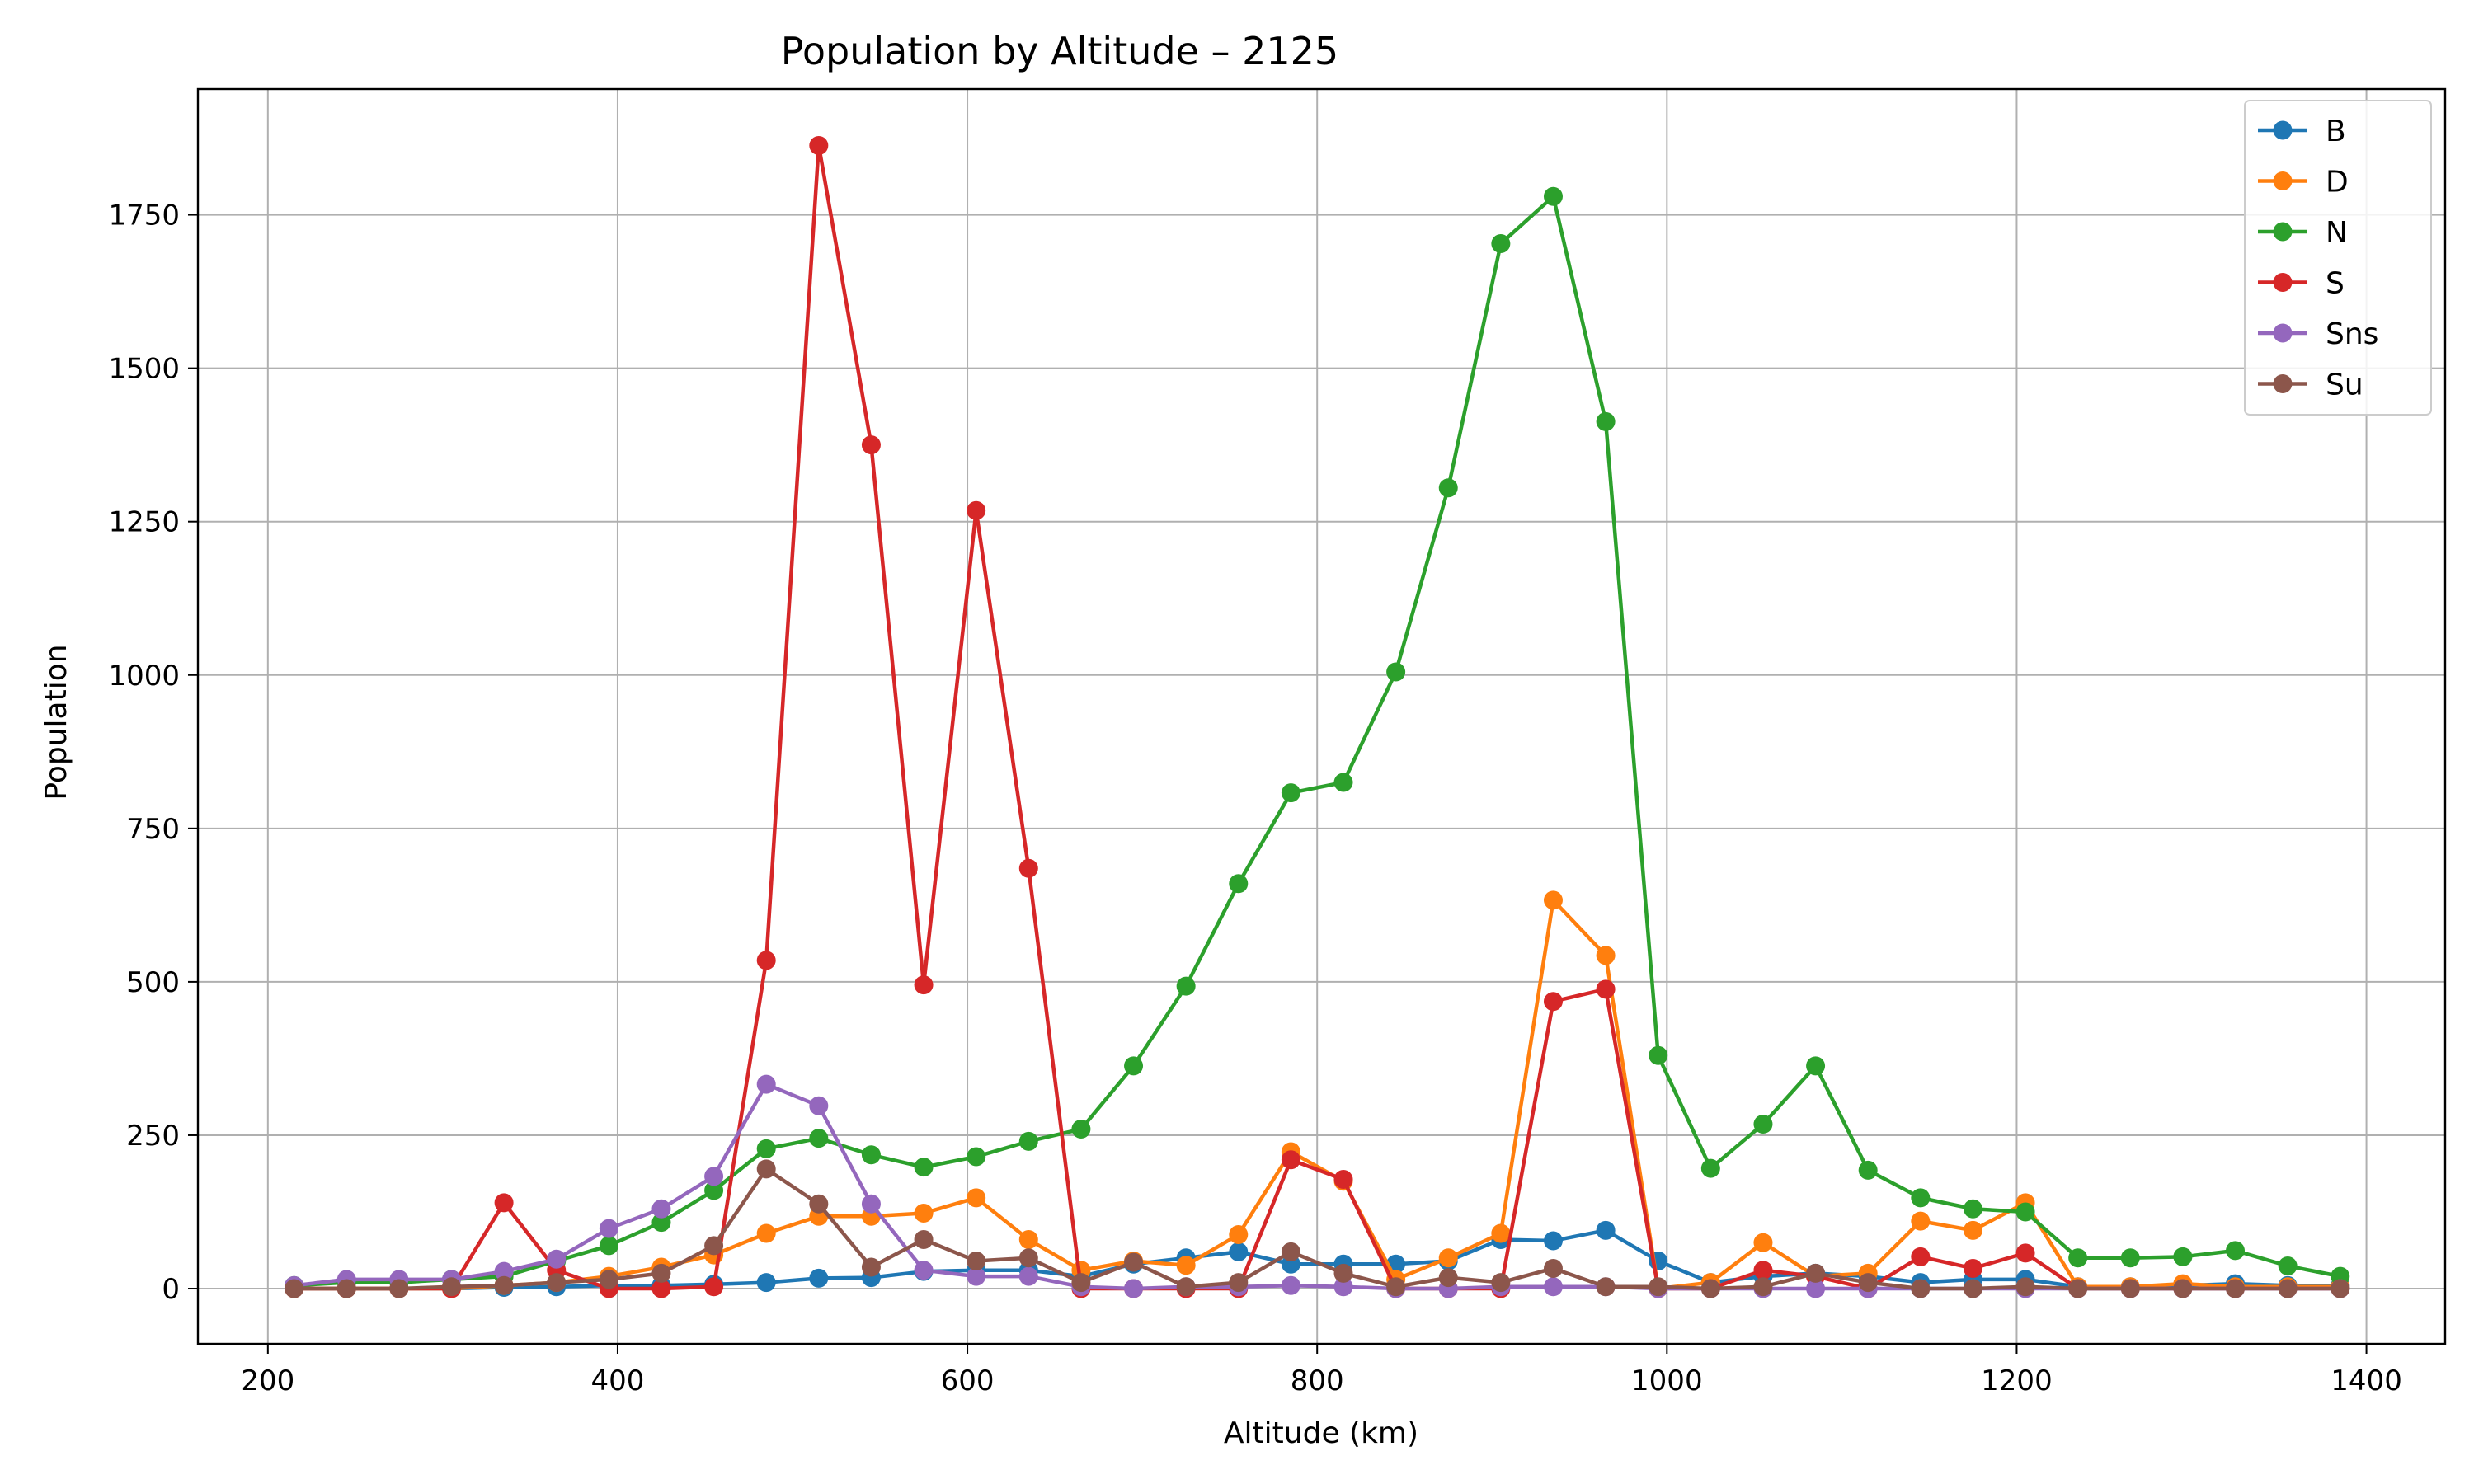 Image resolution: width=2474 pixels, height=1484 pixels. Describe the element at coordinates (2301, 284) in the screenshot. I see `legend-item-s: S` at that location.